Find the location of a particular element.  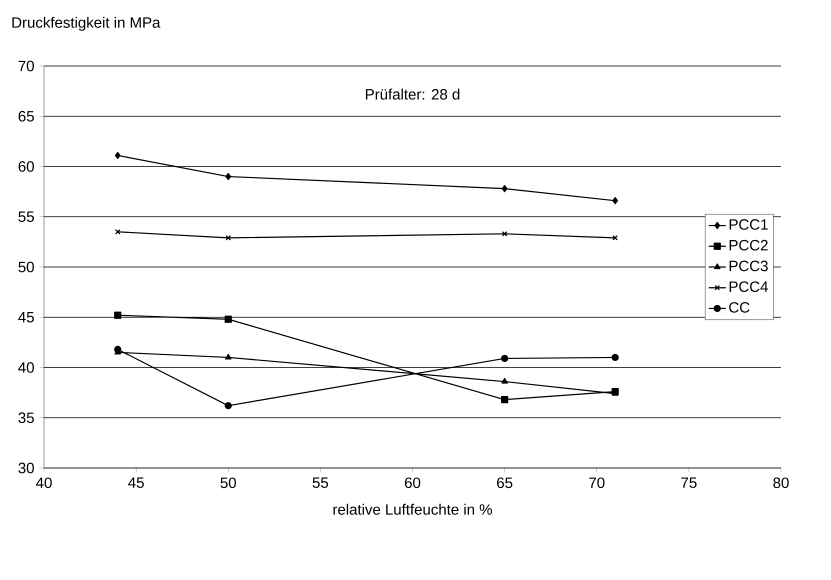

legend-label: PCC3 is located at coordinates (749, 266).